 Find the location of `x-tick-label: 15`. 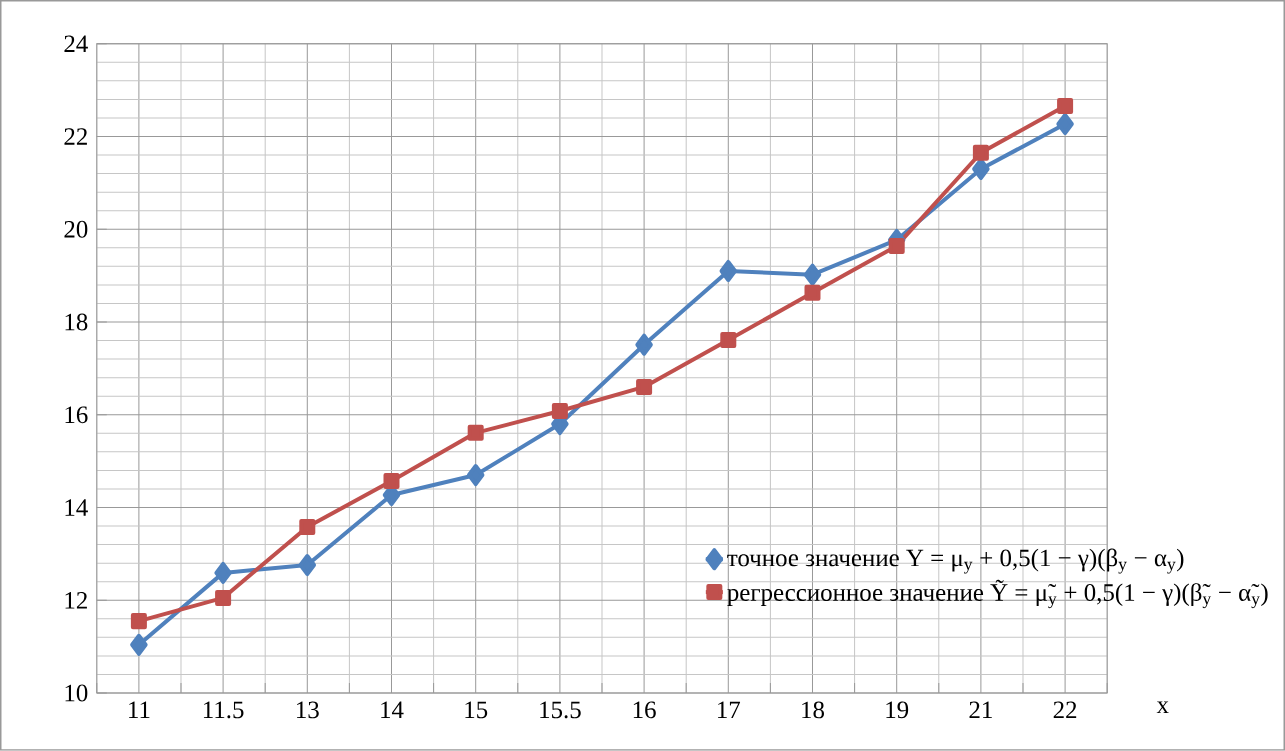

x-tick-label: 15 is located at coordinates (476, 710).